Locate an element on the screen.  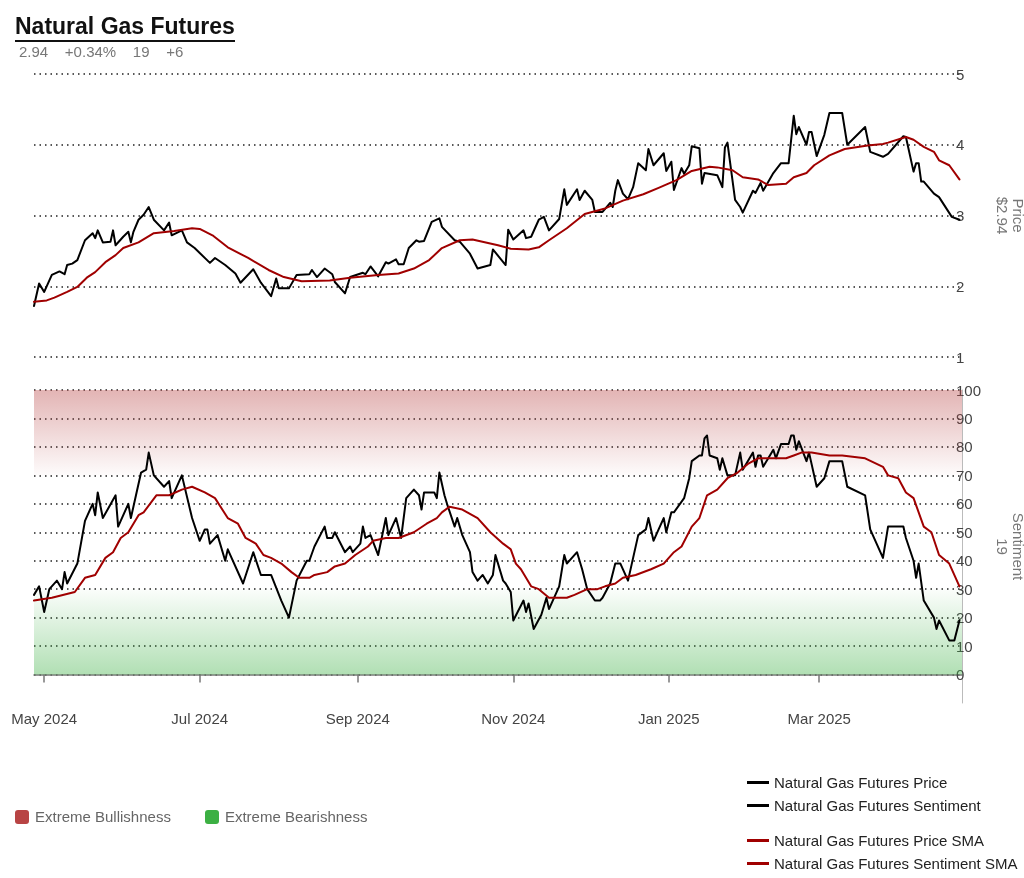
y-tick-label: 60 is located at coordinates (964, 504).